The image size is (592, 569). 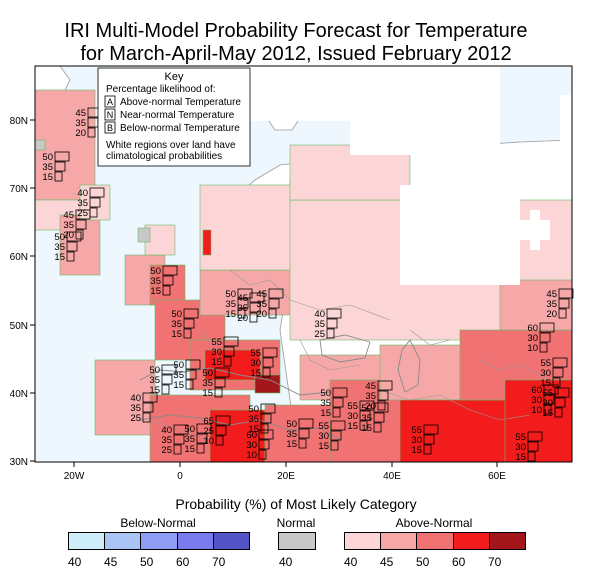 What do you see at coordinates (68, 215) in the screenshot?
I see `prob-value-a: 45` at bounding box center [68, 215].